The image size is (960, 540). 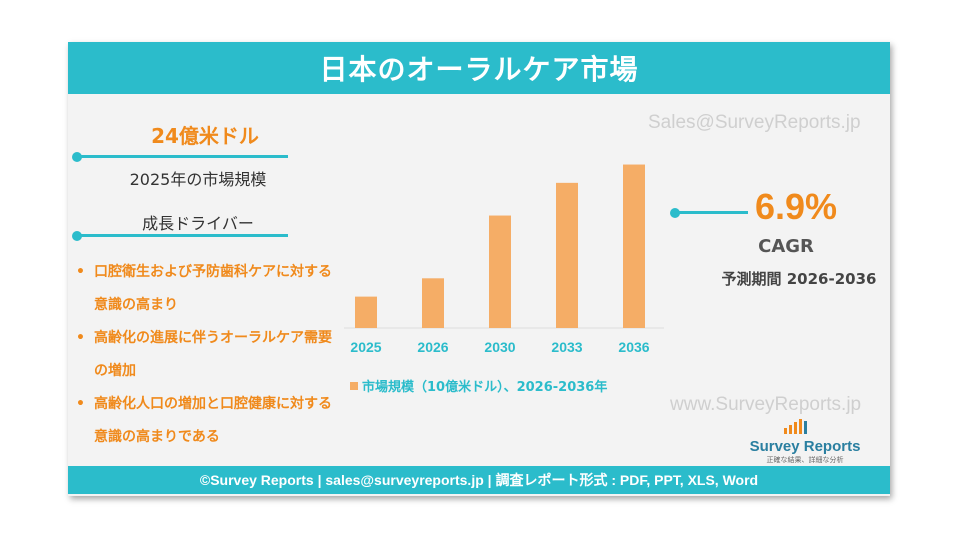 I want to click on market-rule, so click(x=182, y=156).